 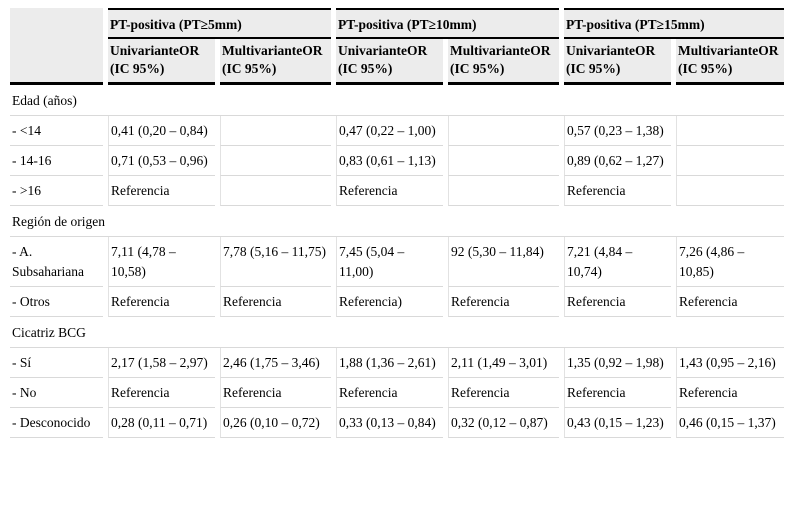 I want to click on section-row-edad: Edad (años), so click(x=397, y=100).